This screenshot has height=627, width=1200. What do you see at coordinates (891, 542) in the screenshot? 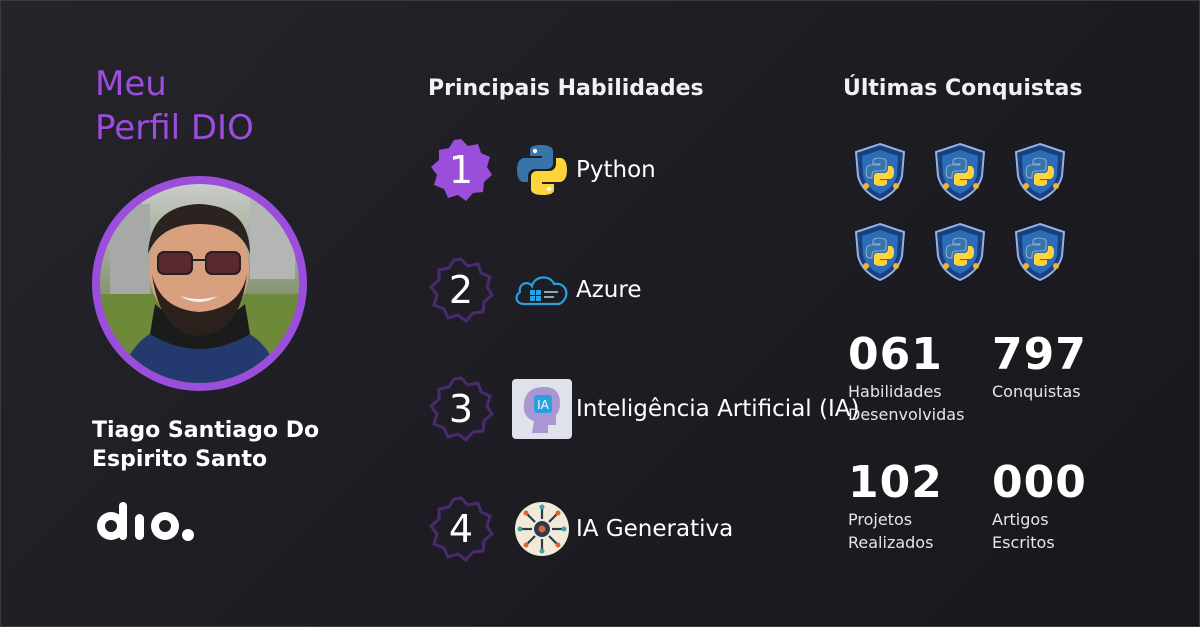
I see `stat-label-line-2: Realizados` at bounding box center [891, 542].